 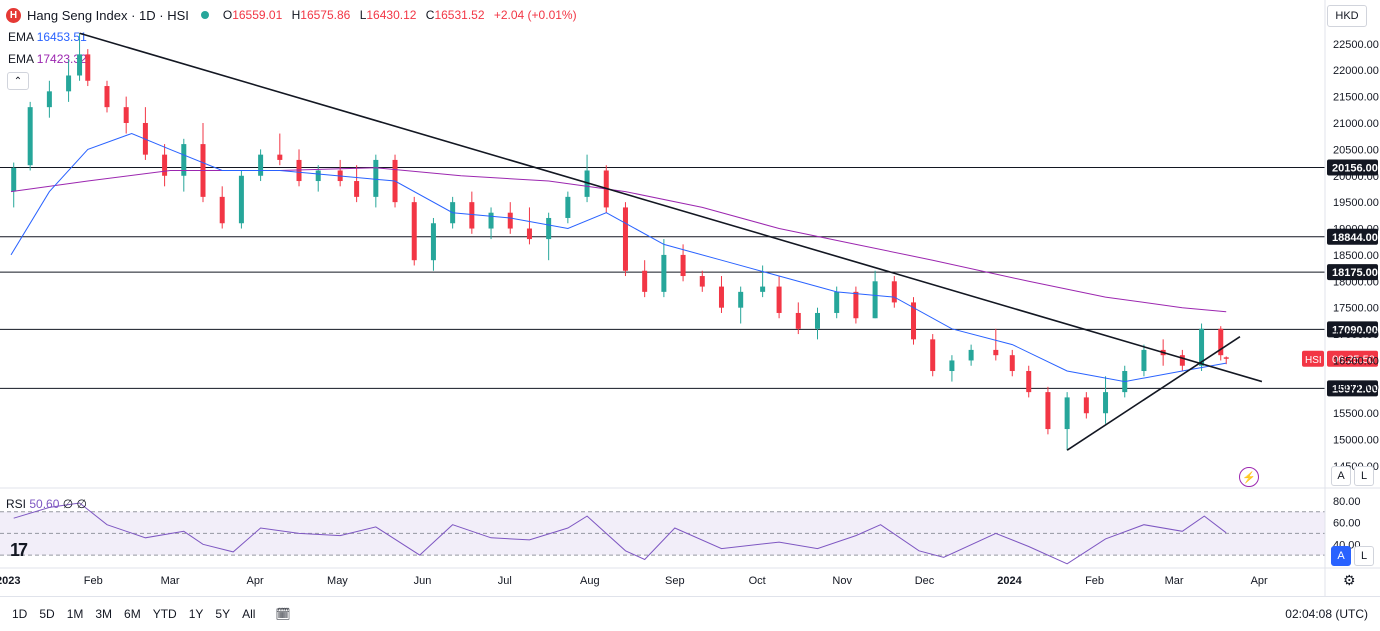 What do you see at coordinates (1347, 16) in the screenshot?
I see `currency-selector: HKD` at bounding box center [1347, 16].